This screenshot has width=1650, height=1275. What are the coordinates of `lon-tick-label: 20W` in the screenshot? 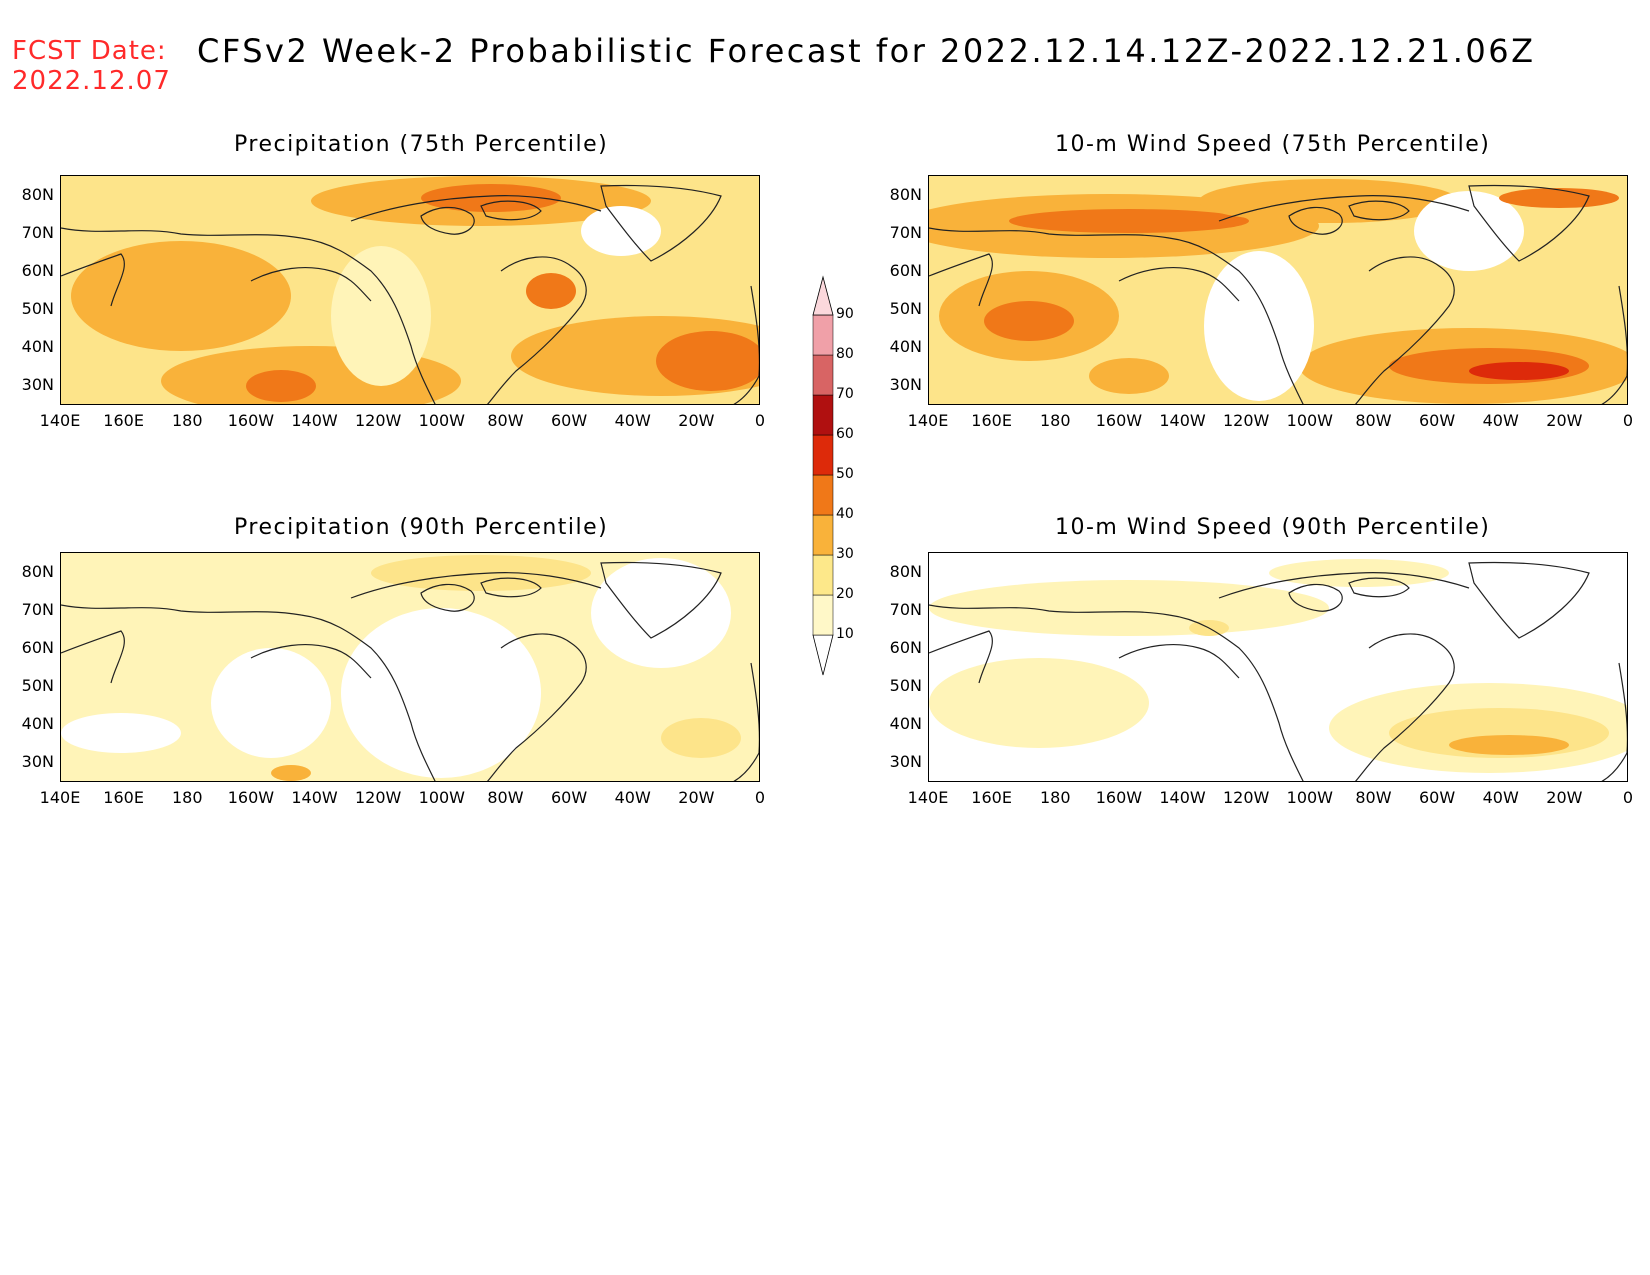 It's located at (1564, 420).